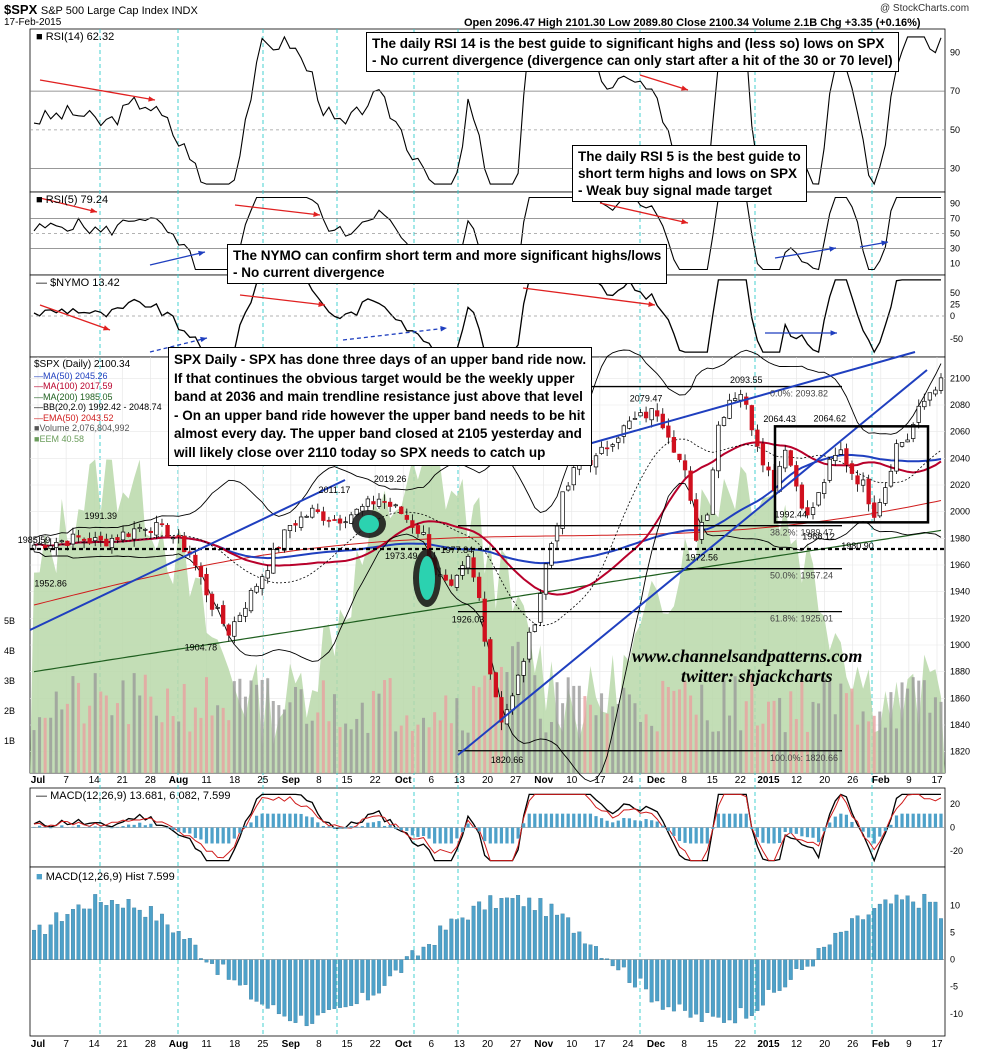  What do you see at coordinates (960, 538) in the screenshot?
I see `y-tick-label: 1980` at bounding box center [960, 538].